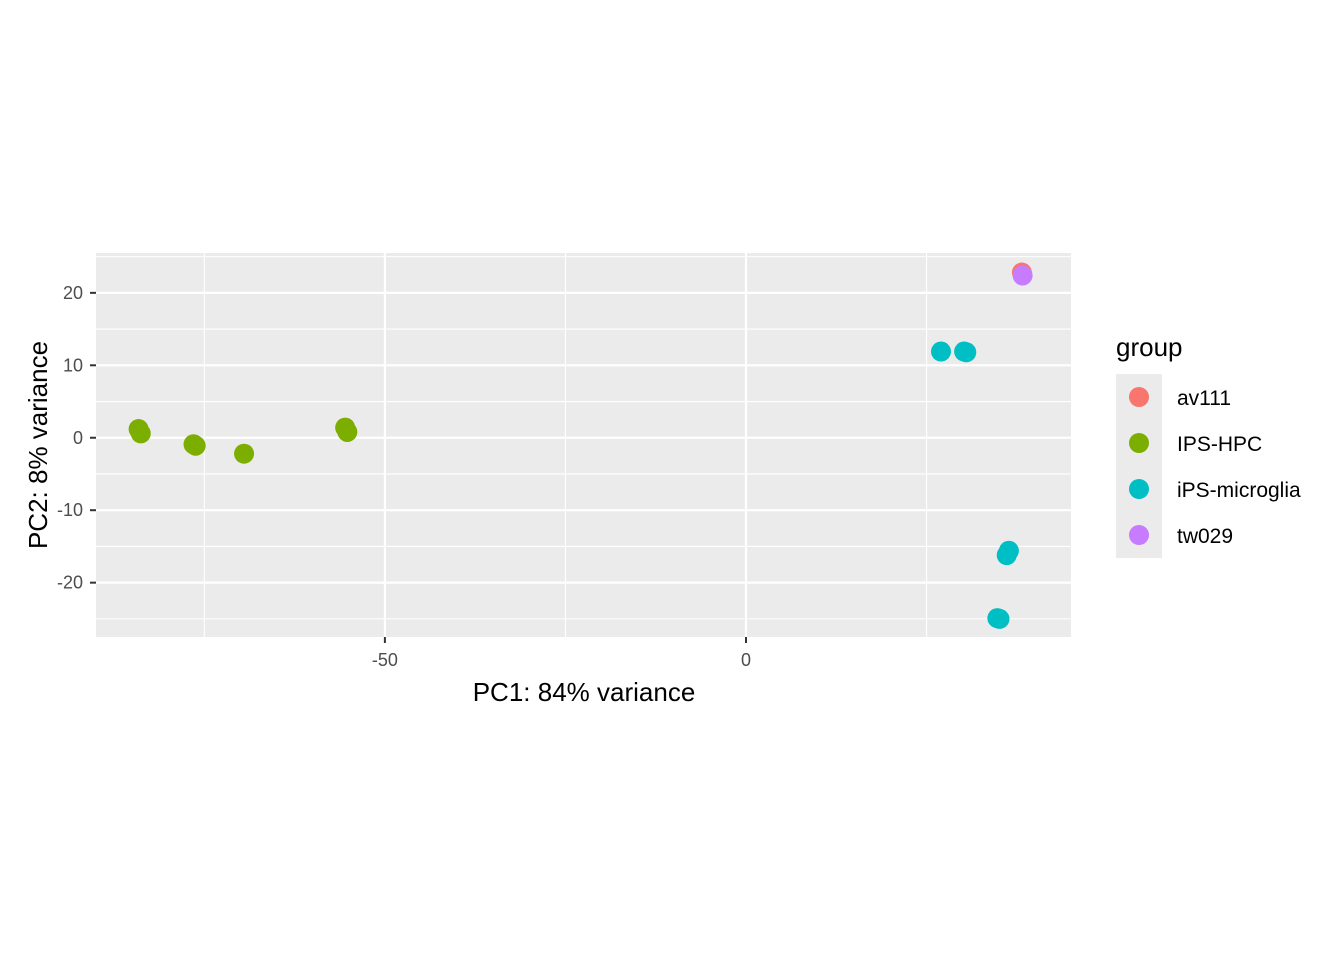 This screenshot has width=1344, height=960. I want to click on y-tick-label: 0, so click(78, 438).